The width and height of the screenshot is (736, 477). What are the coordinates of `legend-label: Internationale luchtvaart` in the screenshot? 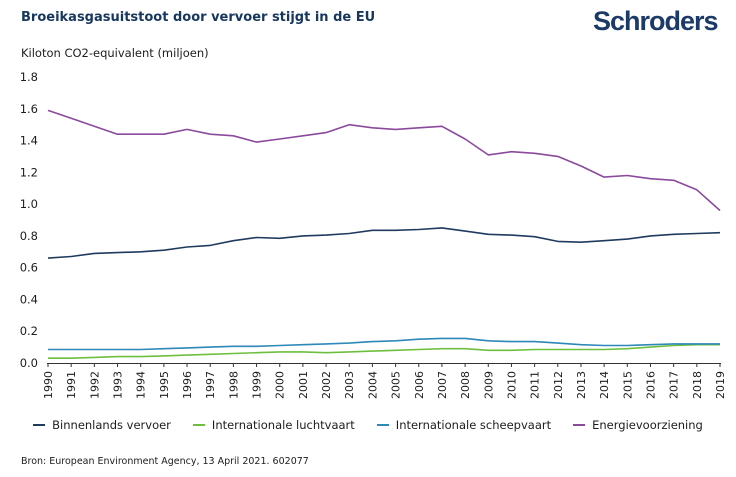 It's located at (283, 425).